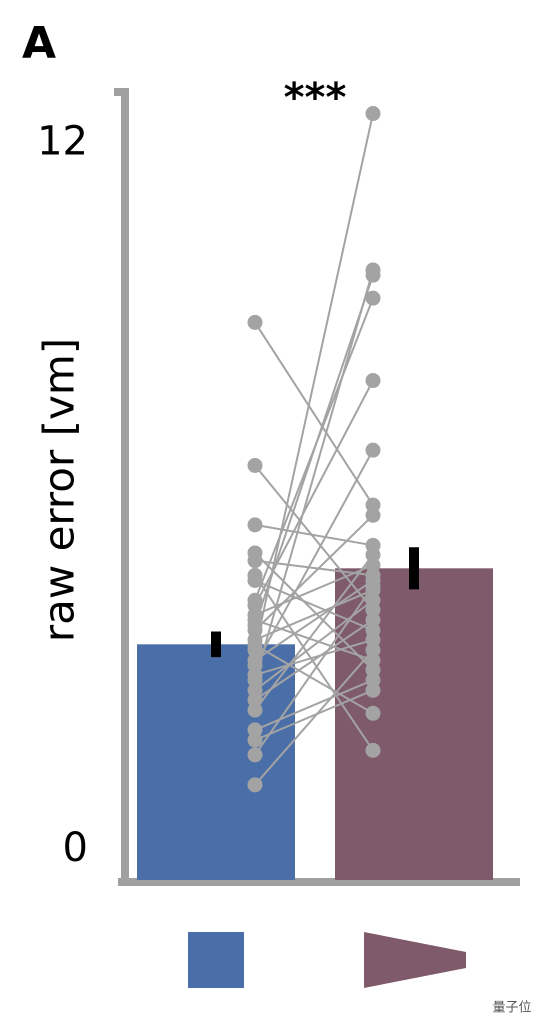  What do you see at coordinates (75, 848) in the screenshot?
I see `y-tick-label: 0` at bounding box center [75, 848].